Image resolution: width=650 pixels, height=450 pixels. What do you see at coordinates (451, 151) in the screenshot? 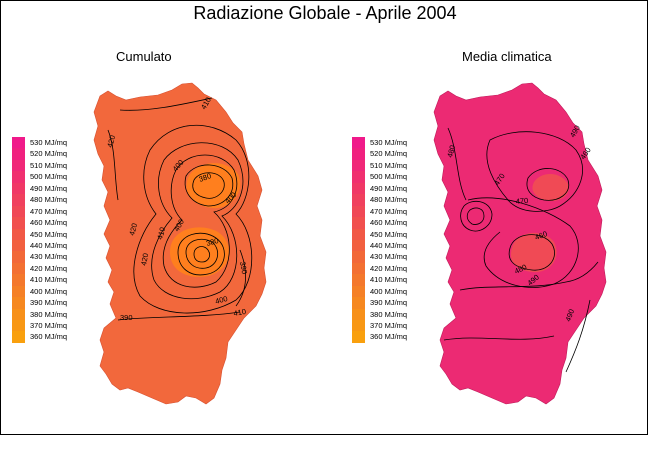
I see `contour-label: 480` at bounding box center [451, 151].